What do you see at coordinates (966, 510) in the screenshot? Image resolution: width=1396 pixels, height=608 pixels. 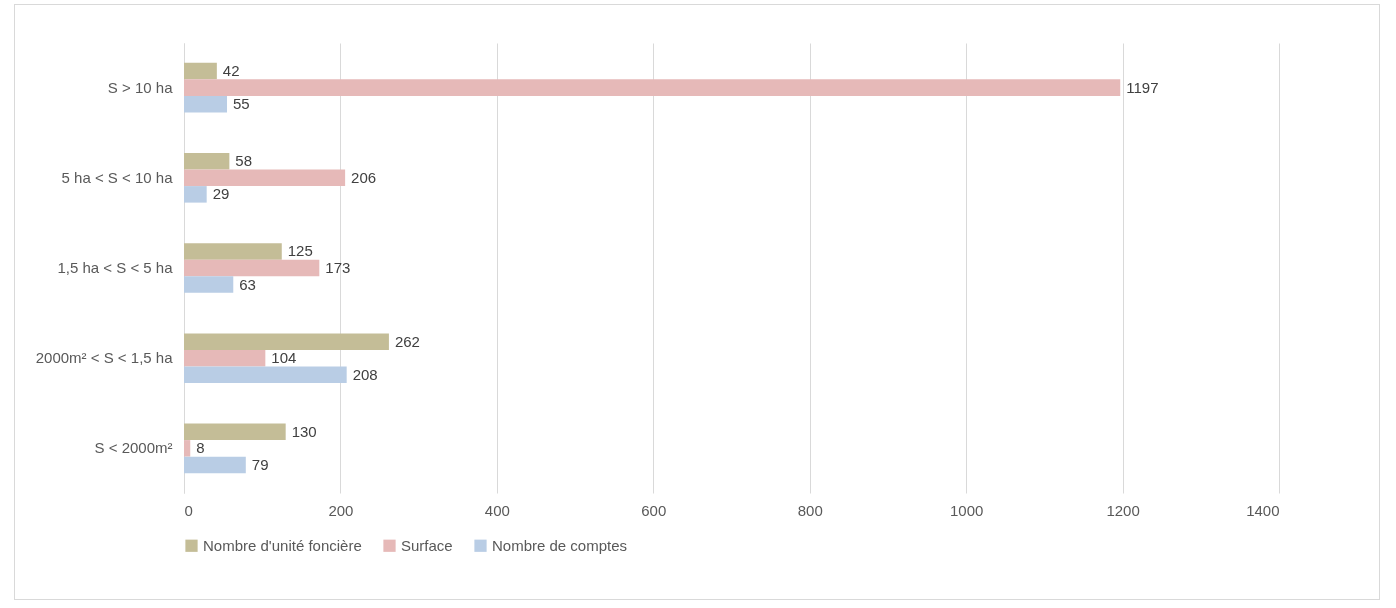 I see `x-tick-label: 1000` at bounding box center [966, 510].